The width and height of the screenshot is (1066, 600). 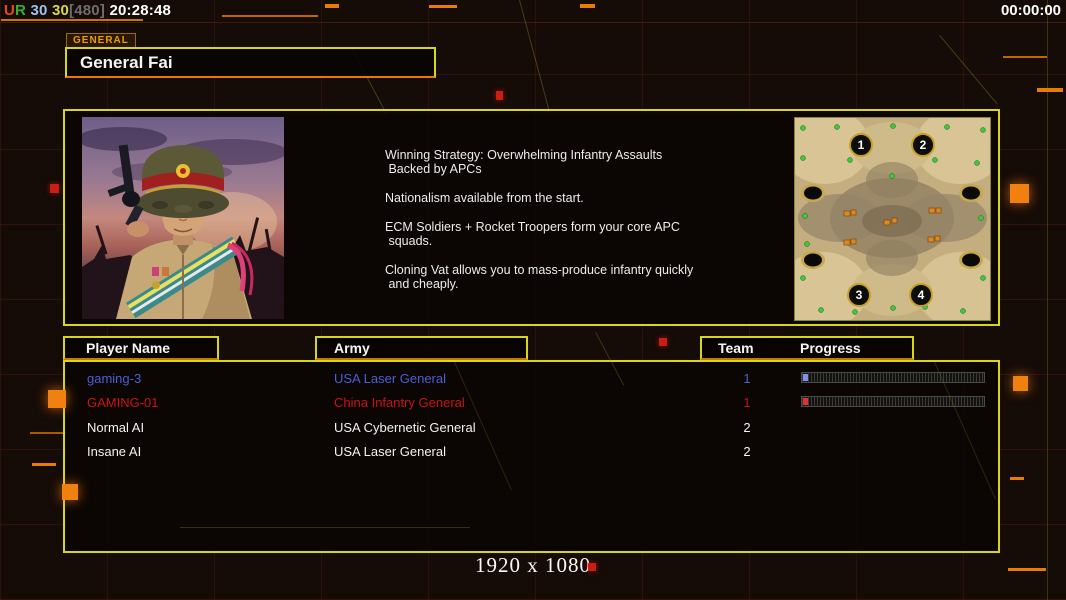 I want to click on general-tab-label: GENERAL, so click(x=101, y=40).